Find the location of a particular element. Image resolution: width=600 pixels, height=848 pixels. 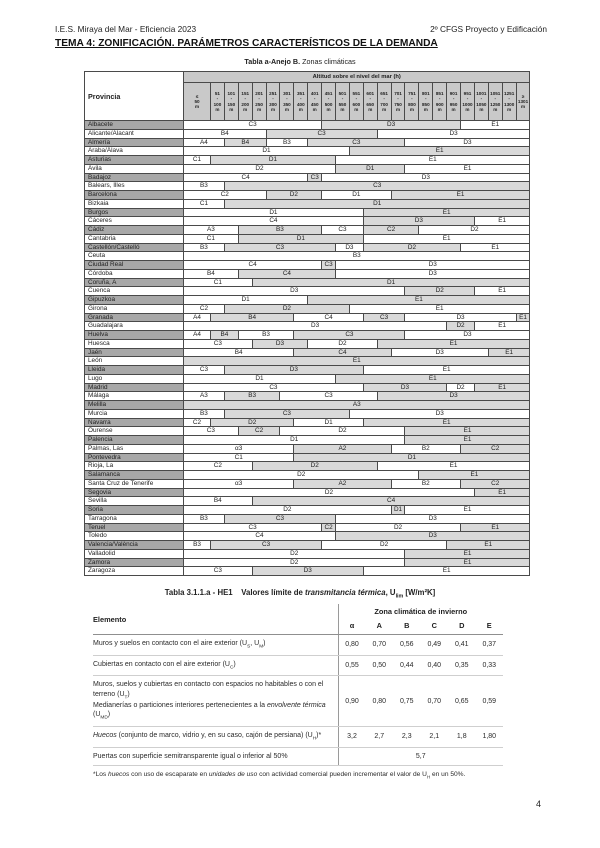

province-row: Asturias C1 D1 E1 is located at coordinates (307, 160).